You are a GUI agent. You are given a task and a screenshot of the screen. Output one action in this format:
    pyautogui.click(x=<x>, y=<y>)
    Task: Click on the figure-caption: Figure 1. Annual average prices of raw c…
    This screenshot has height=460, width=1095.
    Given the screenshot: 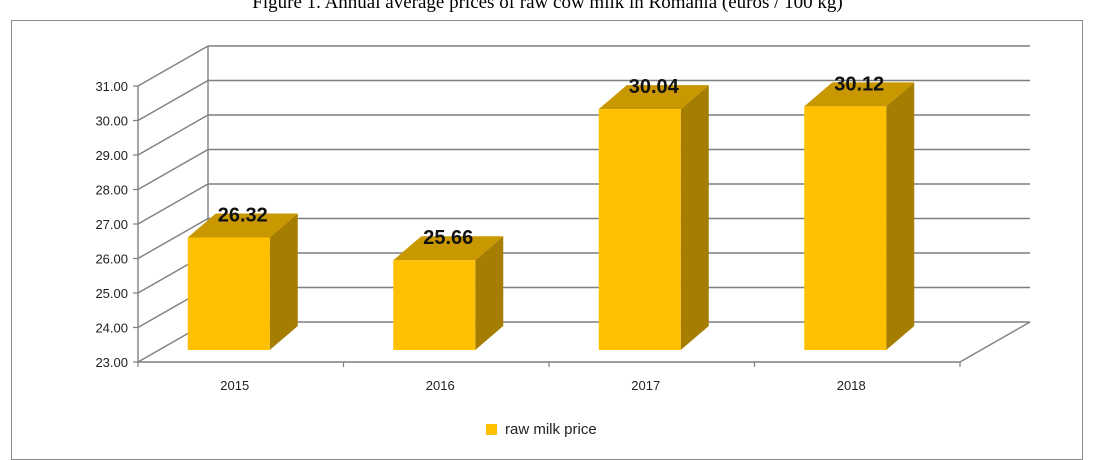 What is the action you would take?
    pyautogui.click(x=547, y=6)
    